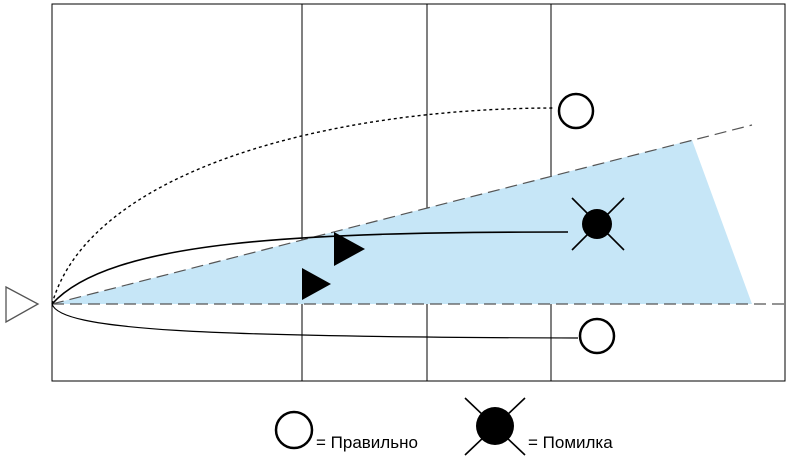 This screenshot has width=793, height=456. I want to click on middle-trajectory, so click(310, 268).